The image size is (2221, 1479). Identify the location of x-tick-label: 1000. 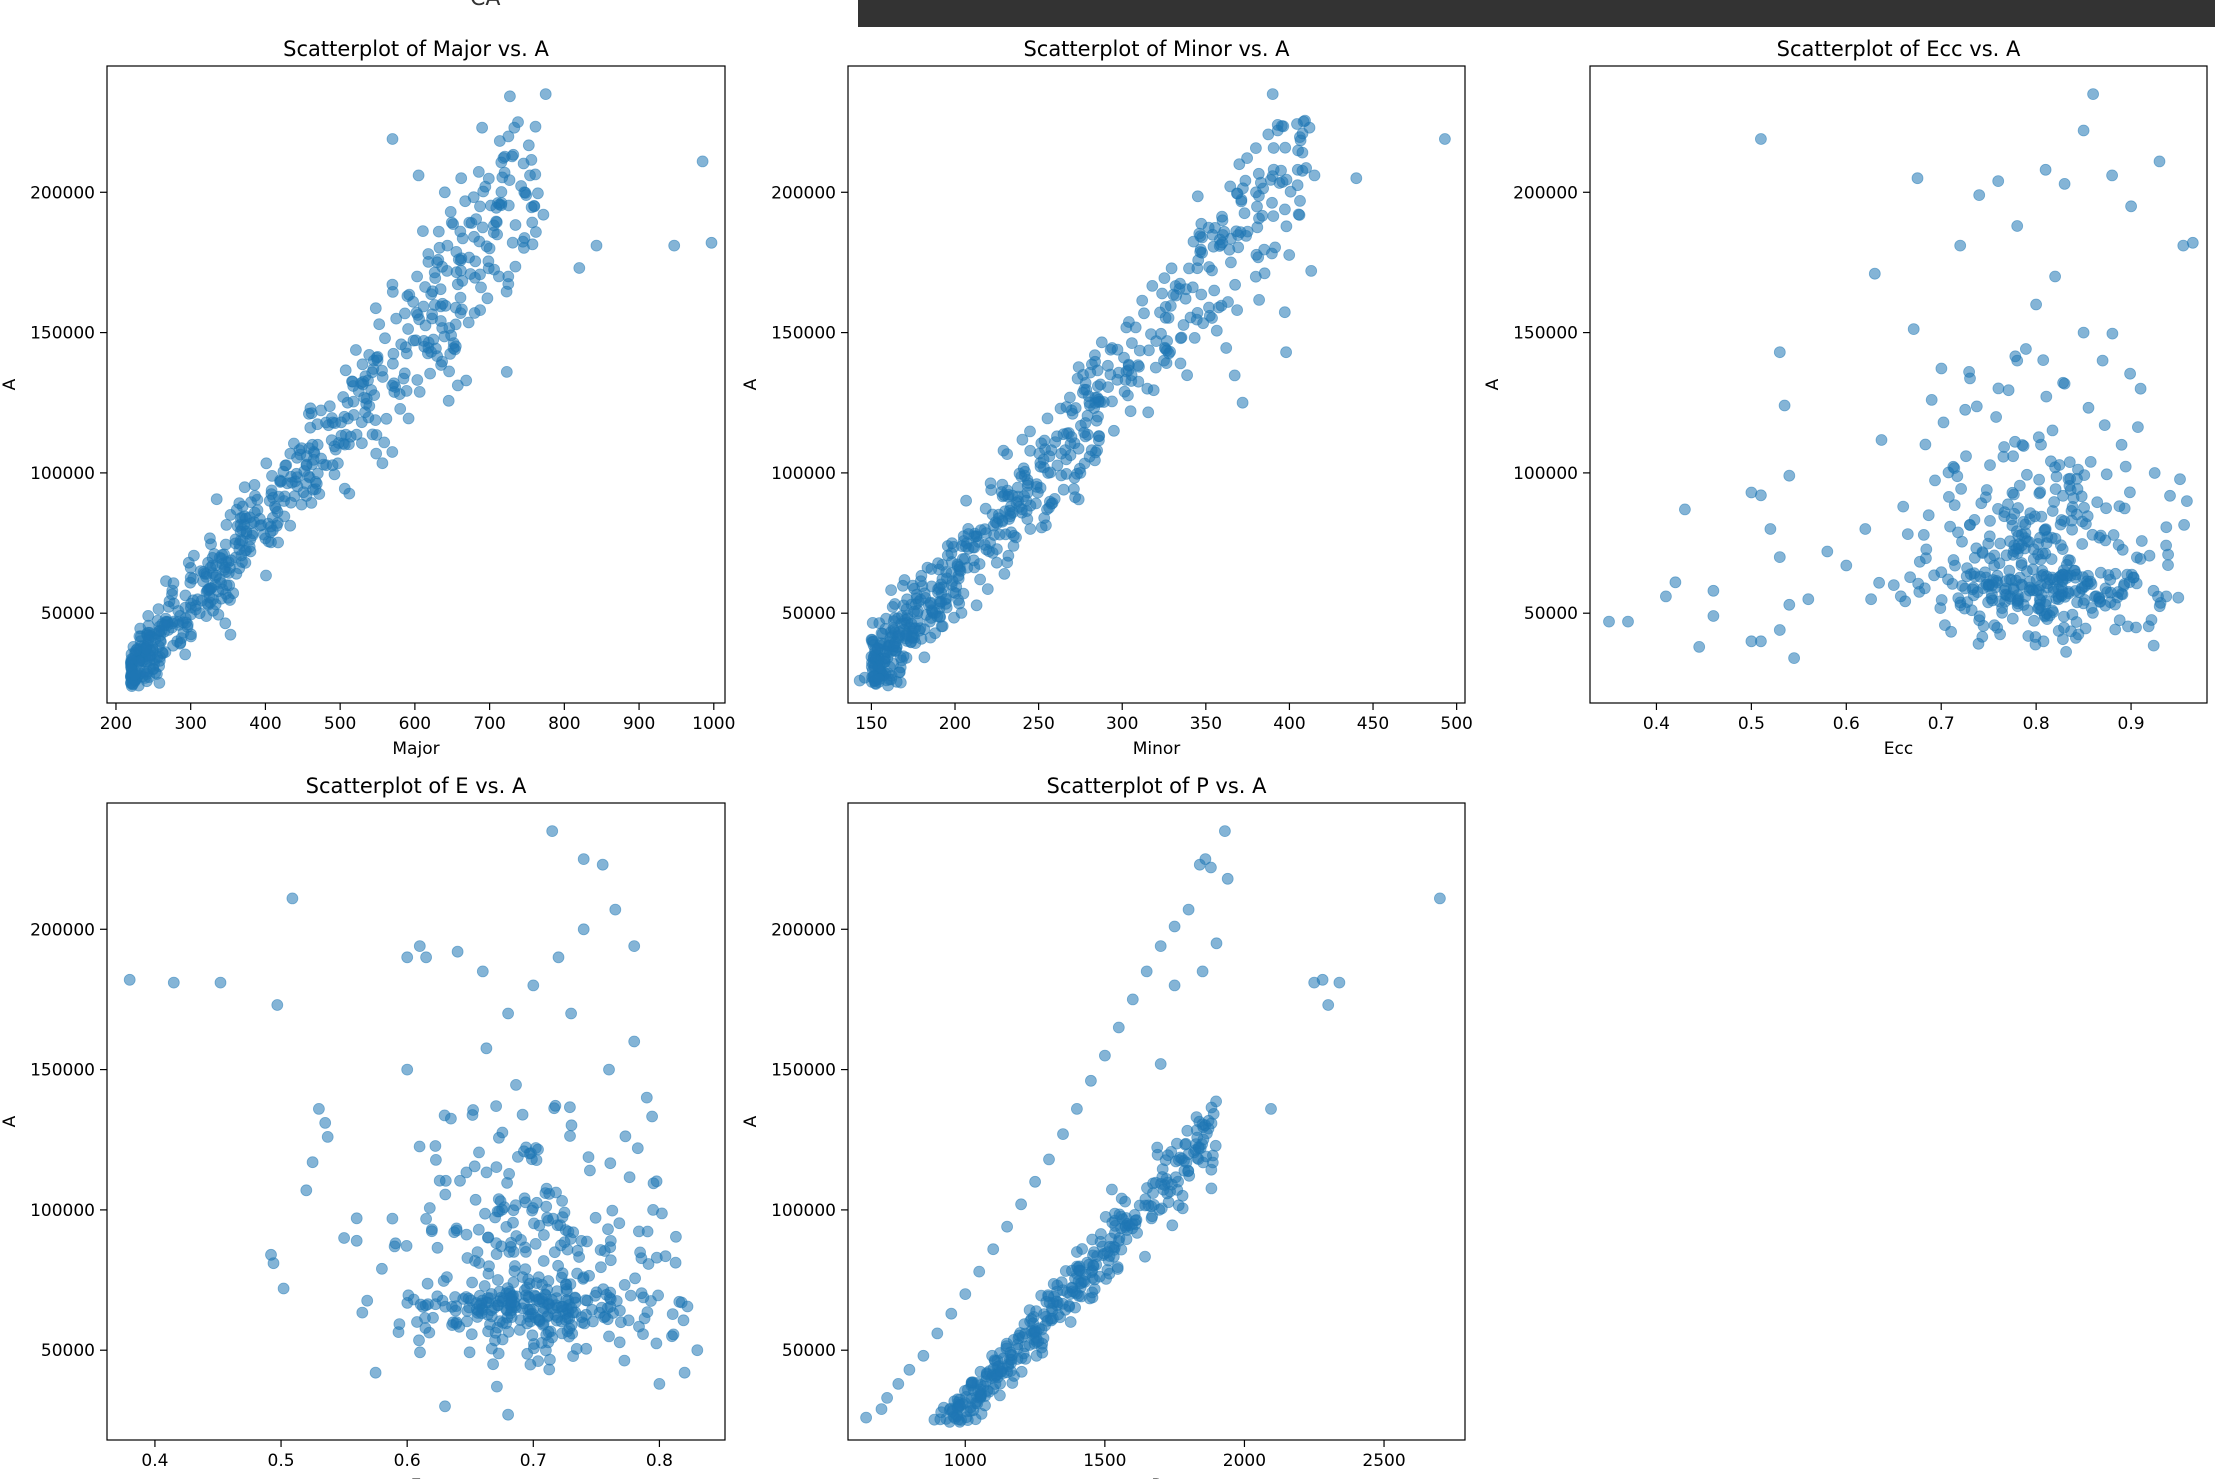
(965, 1461).